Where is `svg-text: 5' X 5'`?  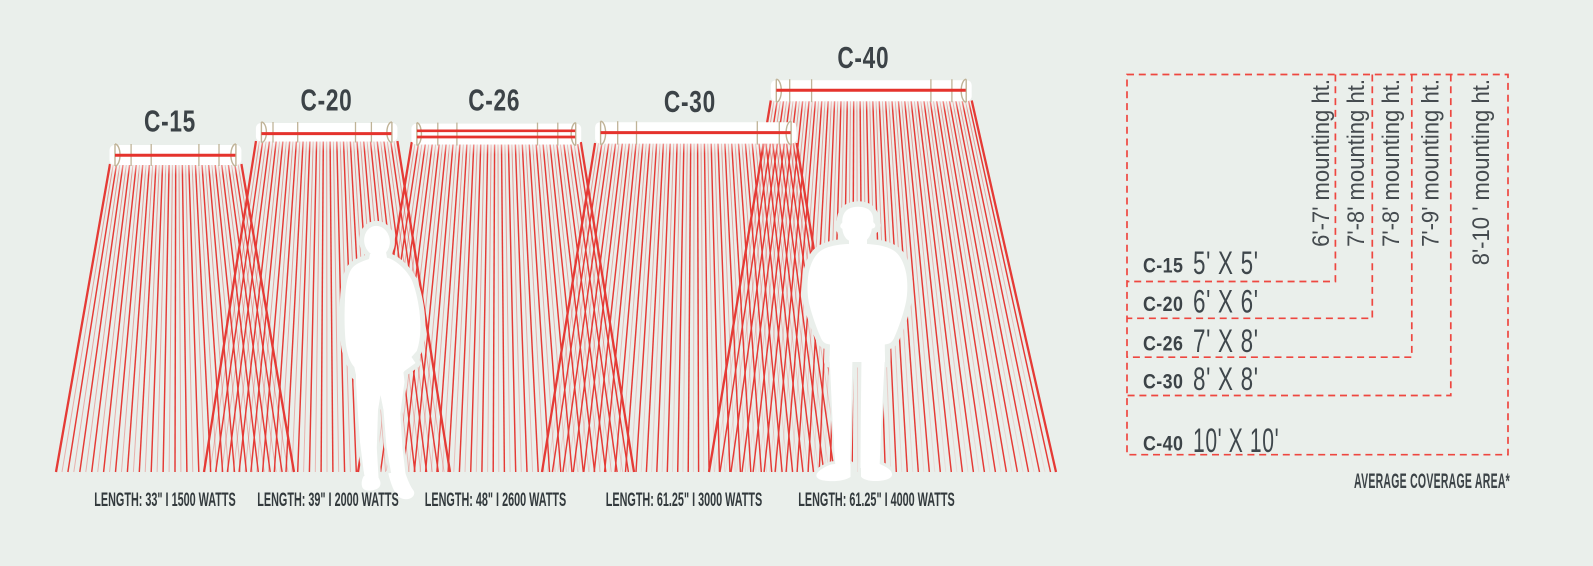 svg-text: 5' X 5' is located at coordinates (1226, 263).